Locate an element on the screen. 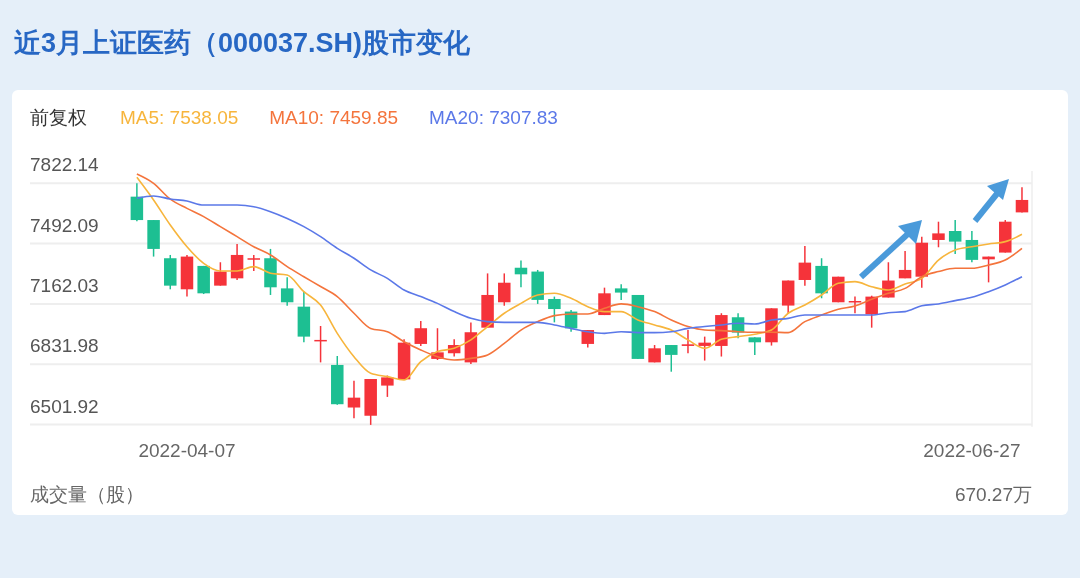 This screenshot has height=578, width=1080. chart-title: 近3月上证医药（000037.SH)股市变化 is located at coordinates (243, 43).